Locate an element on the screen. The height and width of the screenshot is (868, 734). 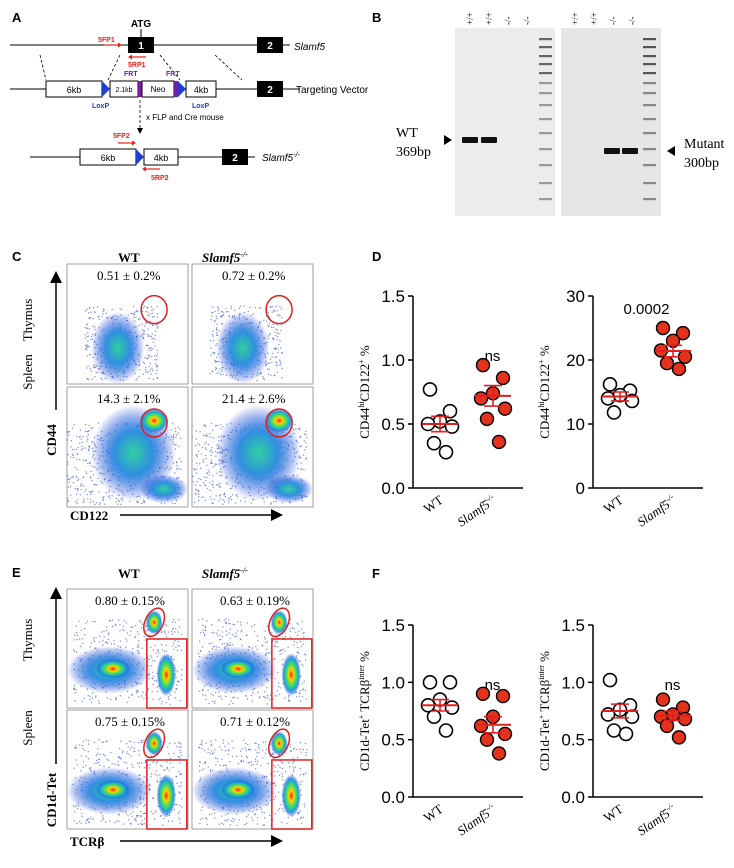
box-6kb: 6kb is located at coordinates (108, 158).